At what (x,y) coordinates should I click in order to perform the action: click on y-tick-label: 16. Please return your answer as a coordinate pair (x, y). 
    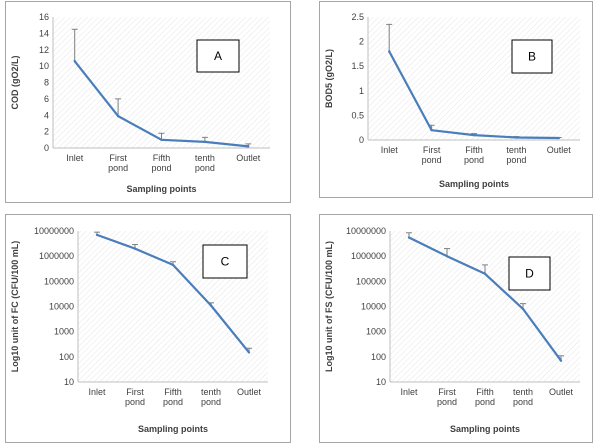
    Looking at the image, I should click on (44, 17).